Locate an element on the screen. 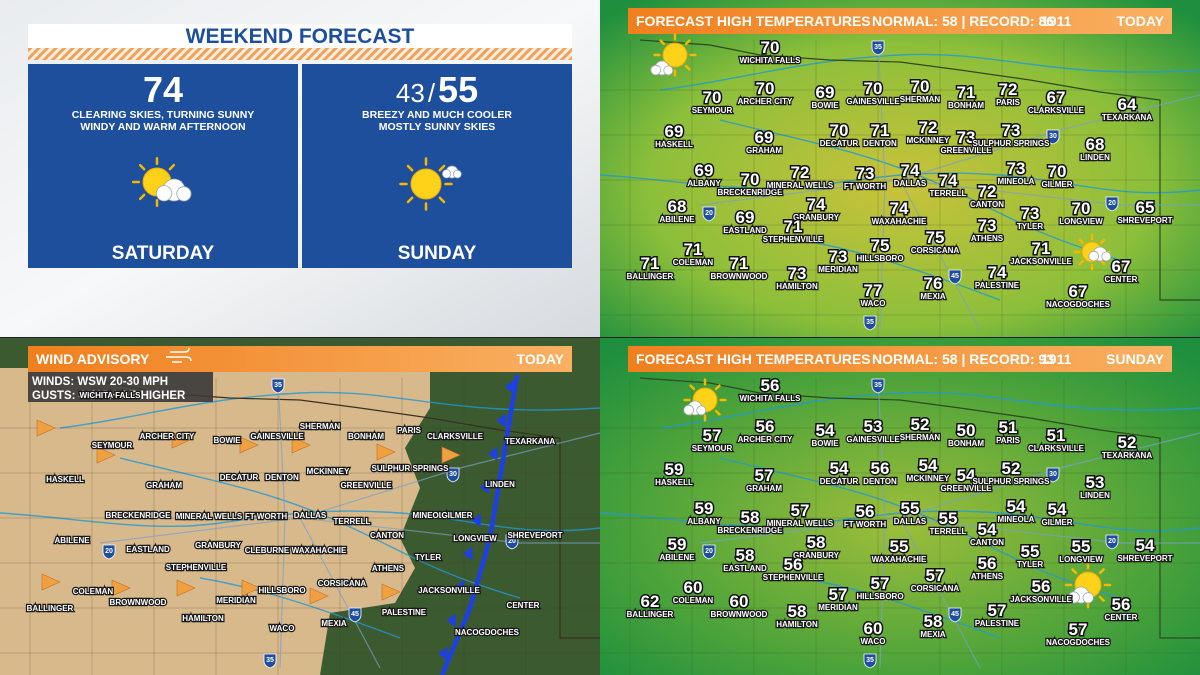 This screenshot has width=1200, height=675. shield-number: 35 is located at coordinates (278, 385).